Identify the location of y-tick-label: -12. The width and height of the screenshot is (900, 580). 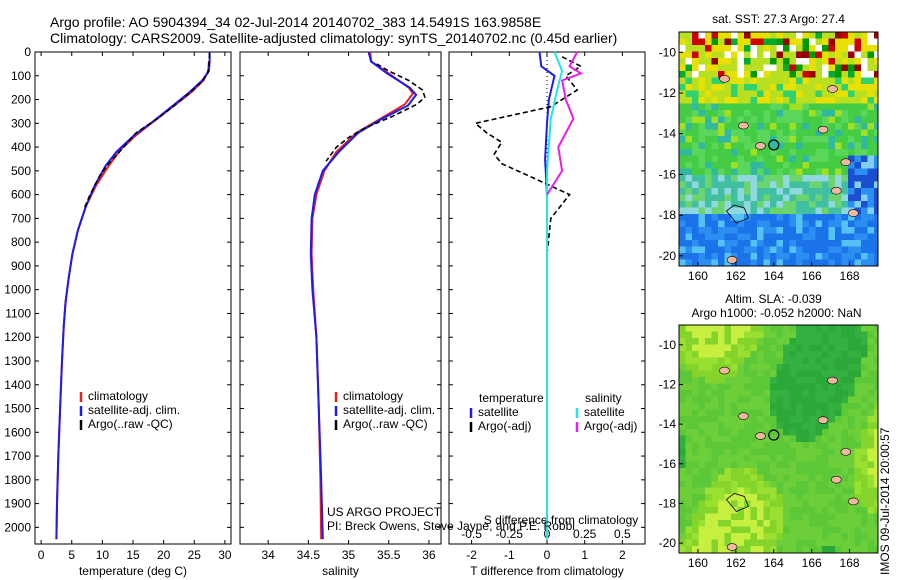
(668, 93).